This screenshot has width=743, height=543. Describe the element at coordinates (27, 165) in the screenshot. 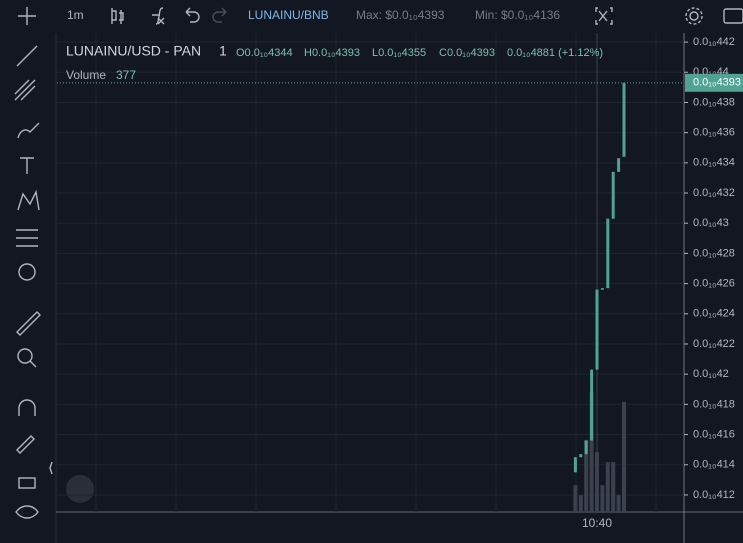

I see `text-tool` at that location.